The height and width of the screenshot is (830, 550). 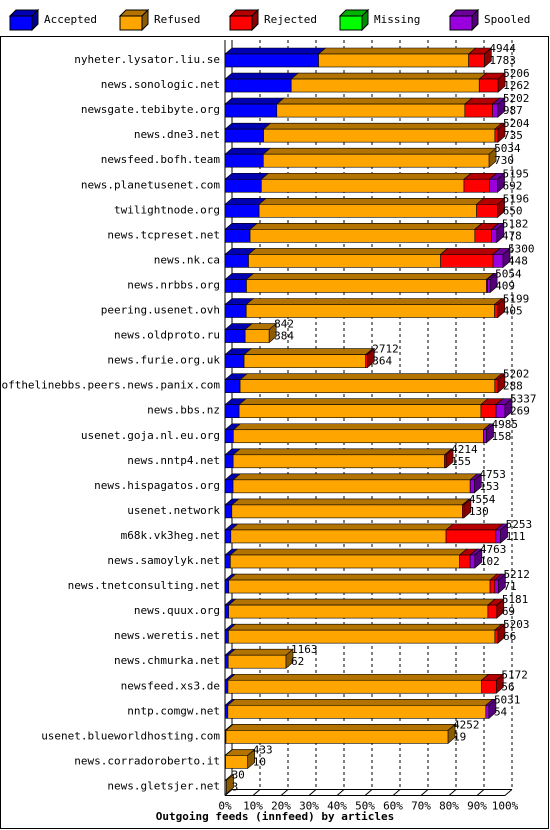 I want to click on accepted-label: 62, so click(x=297, y=661).